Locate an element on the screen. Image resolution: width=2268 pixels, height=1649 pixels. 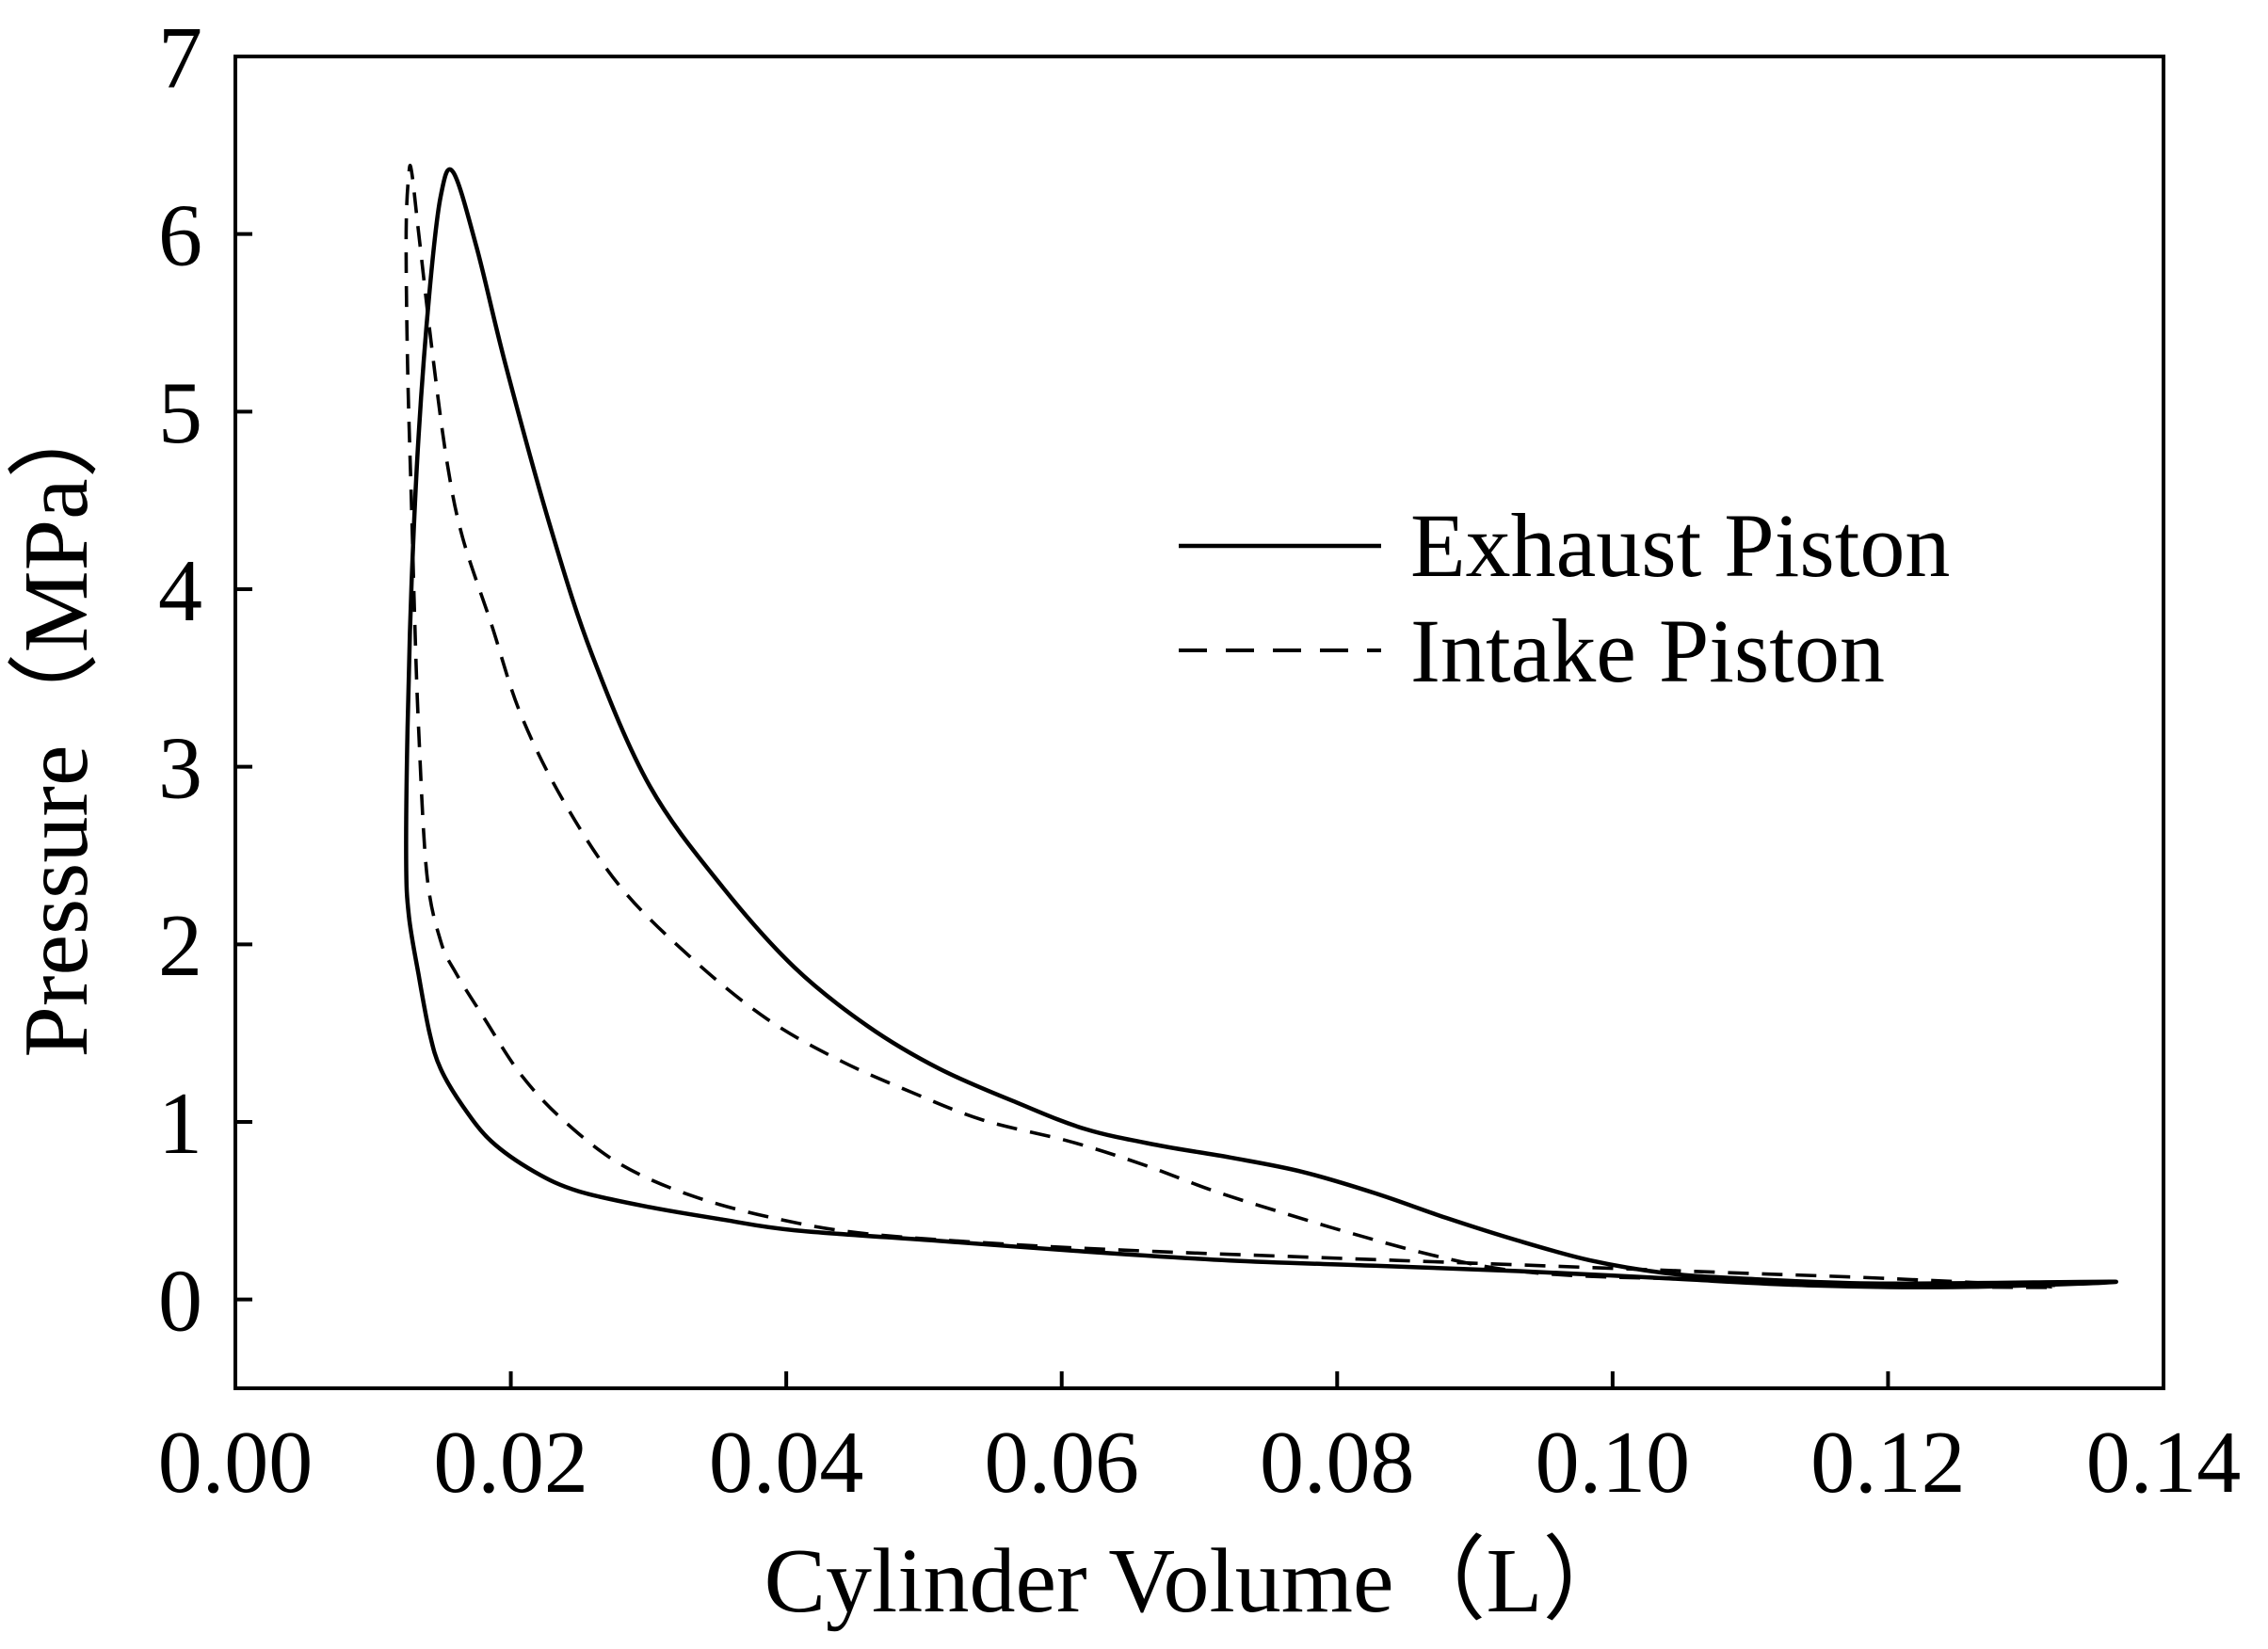
x-tick-label: 0.14 is located at coordinates (2164, 1463).